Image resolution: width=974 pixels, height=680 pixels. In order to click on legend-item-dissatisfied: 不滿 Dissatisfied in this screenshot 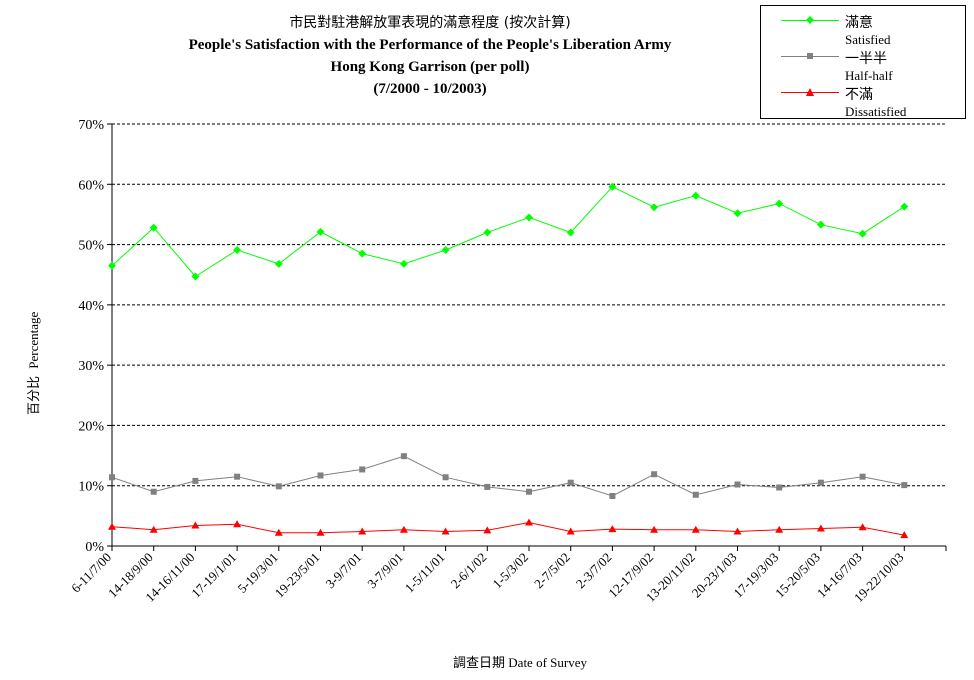, I will do `click(863, 104)`.